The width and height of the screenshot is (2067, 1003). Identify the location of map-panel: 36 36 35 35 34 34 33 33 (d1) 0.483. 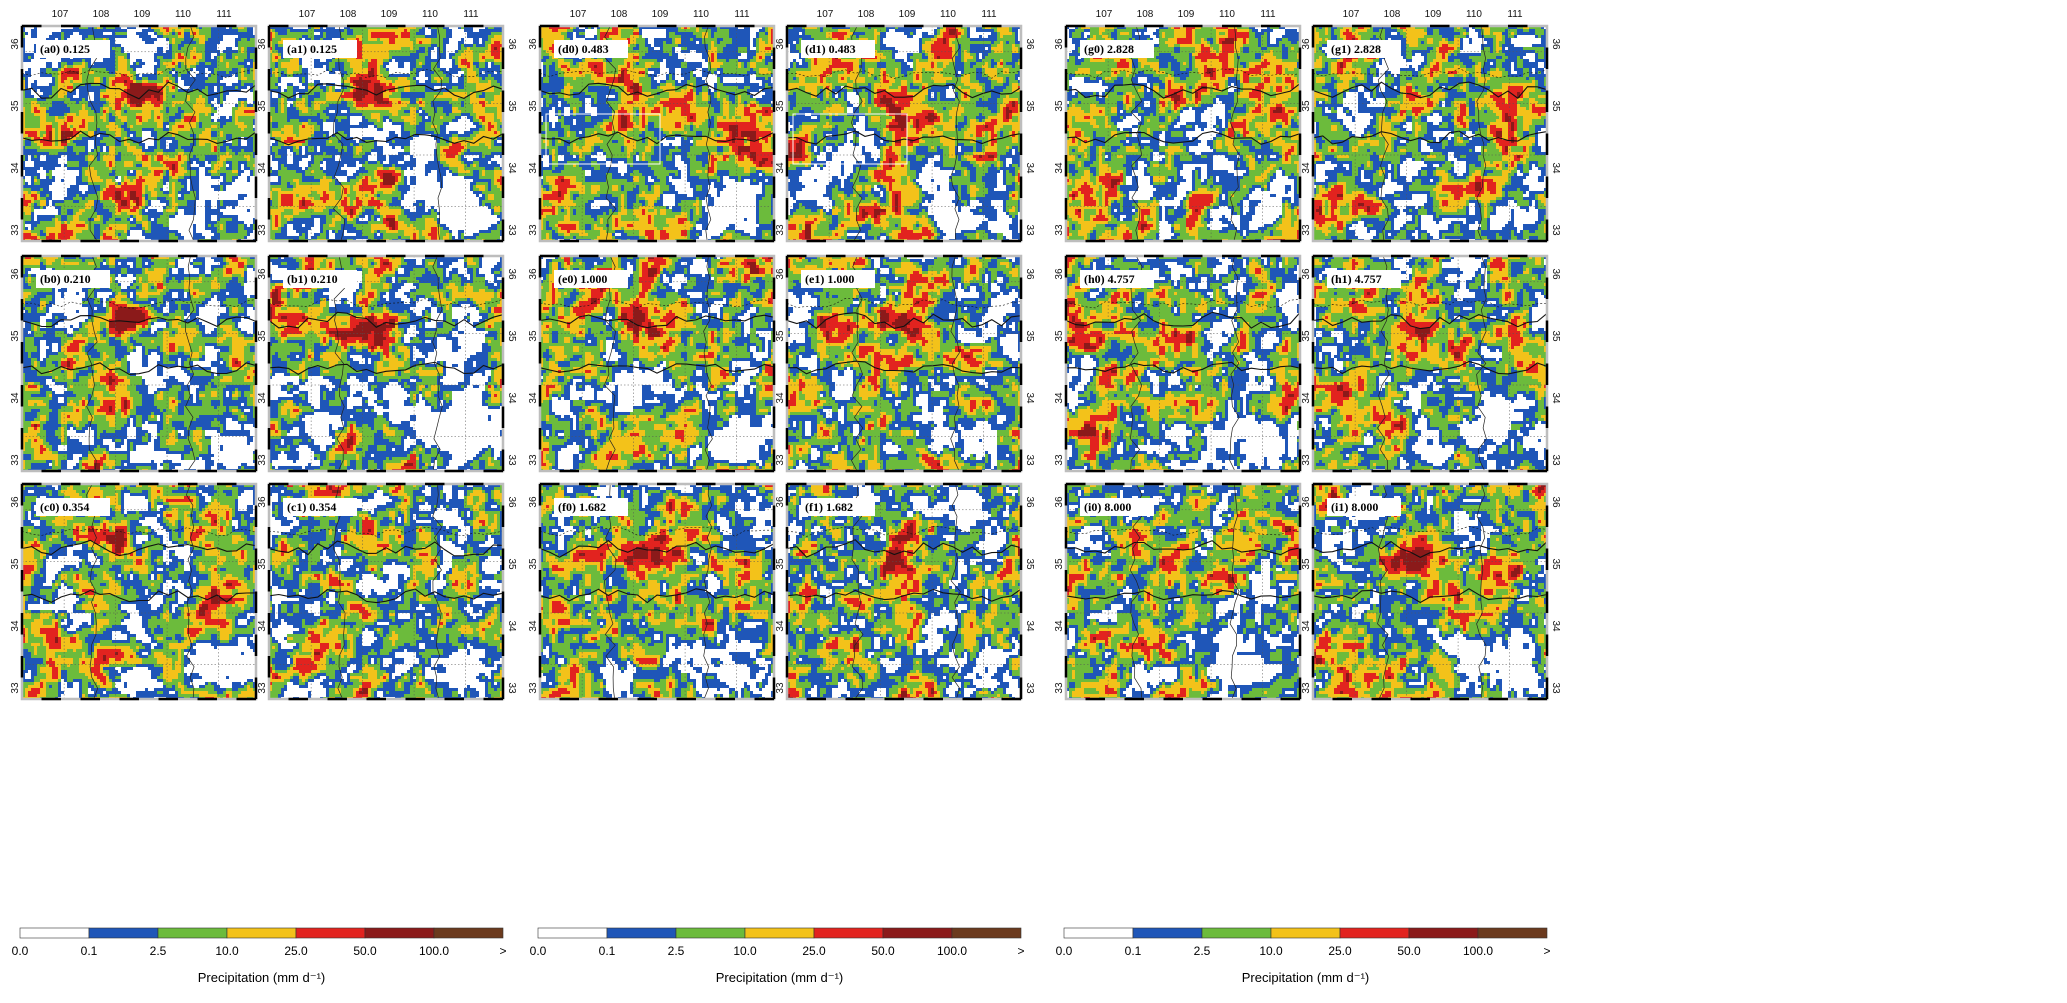
(905, 133).